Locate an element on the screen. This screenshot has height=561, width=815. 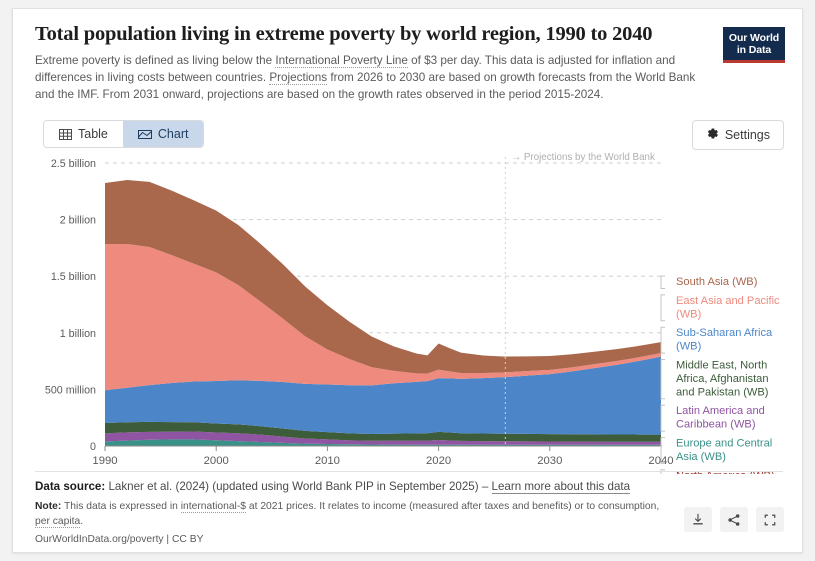
tab-table-label: Table is located at coordinates (93, 134).